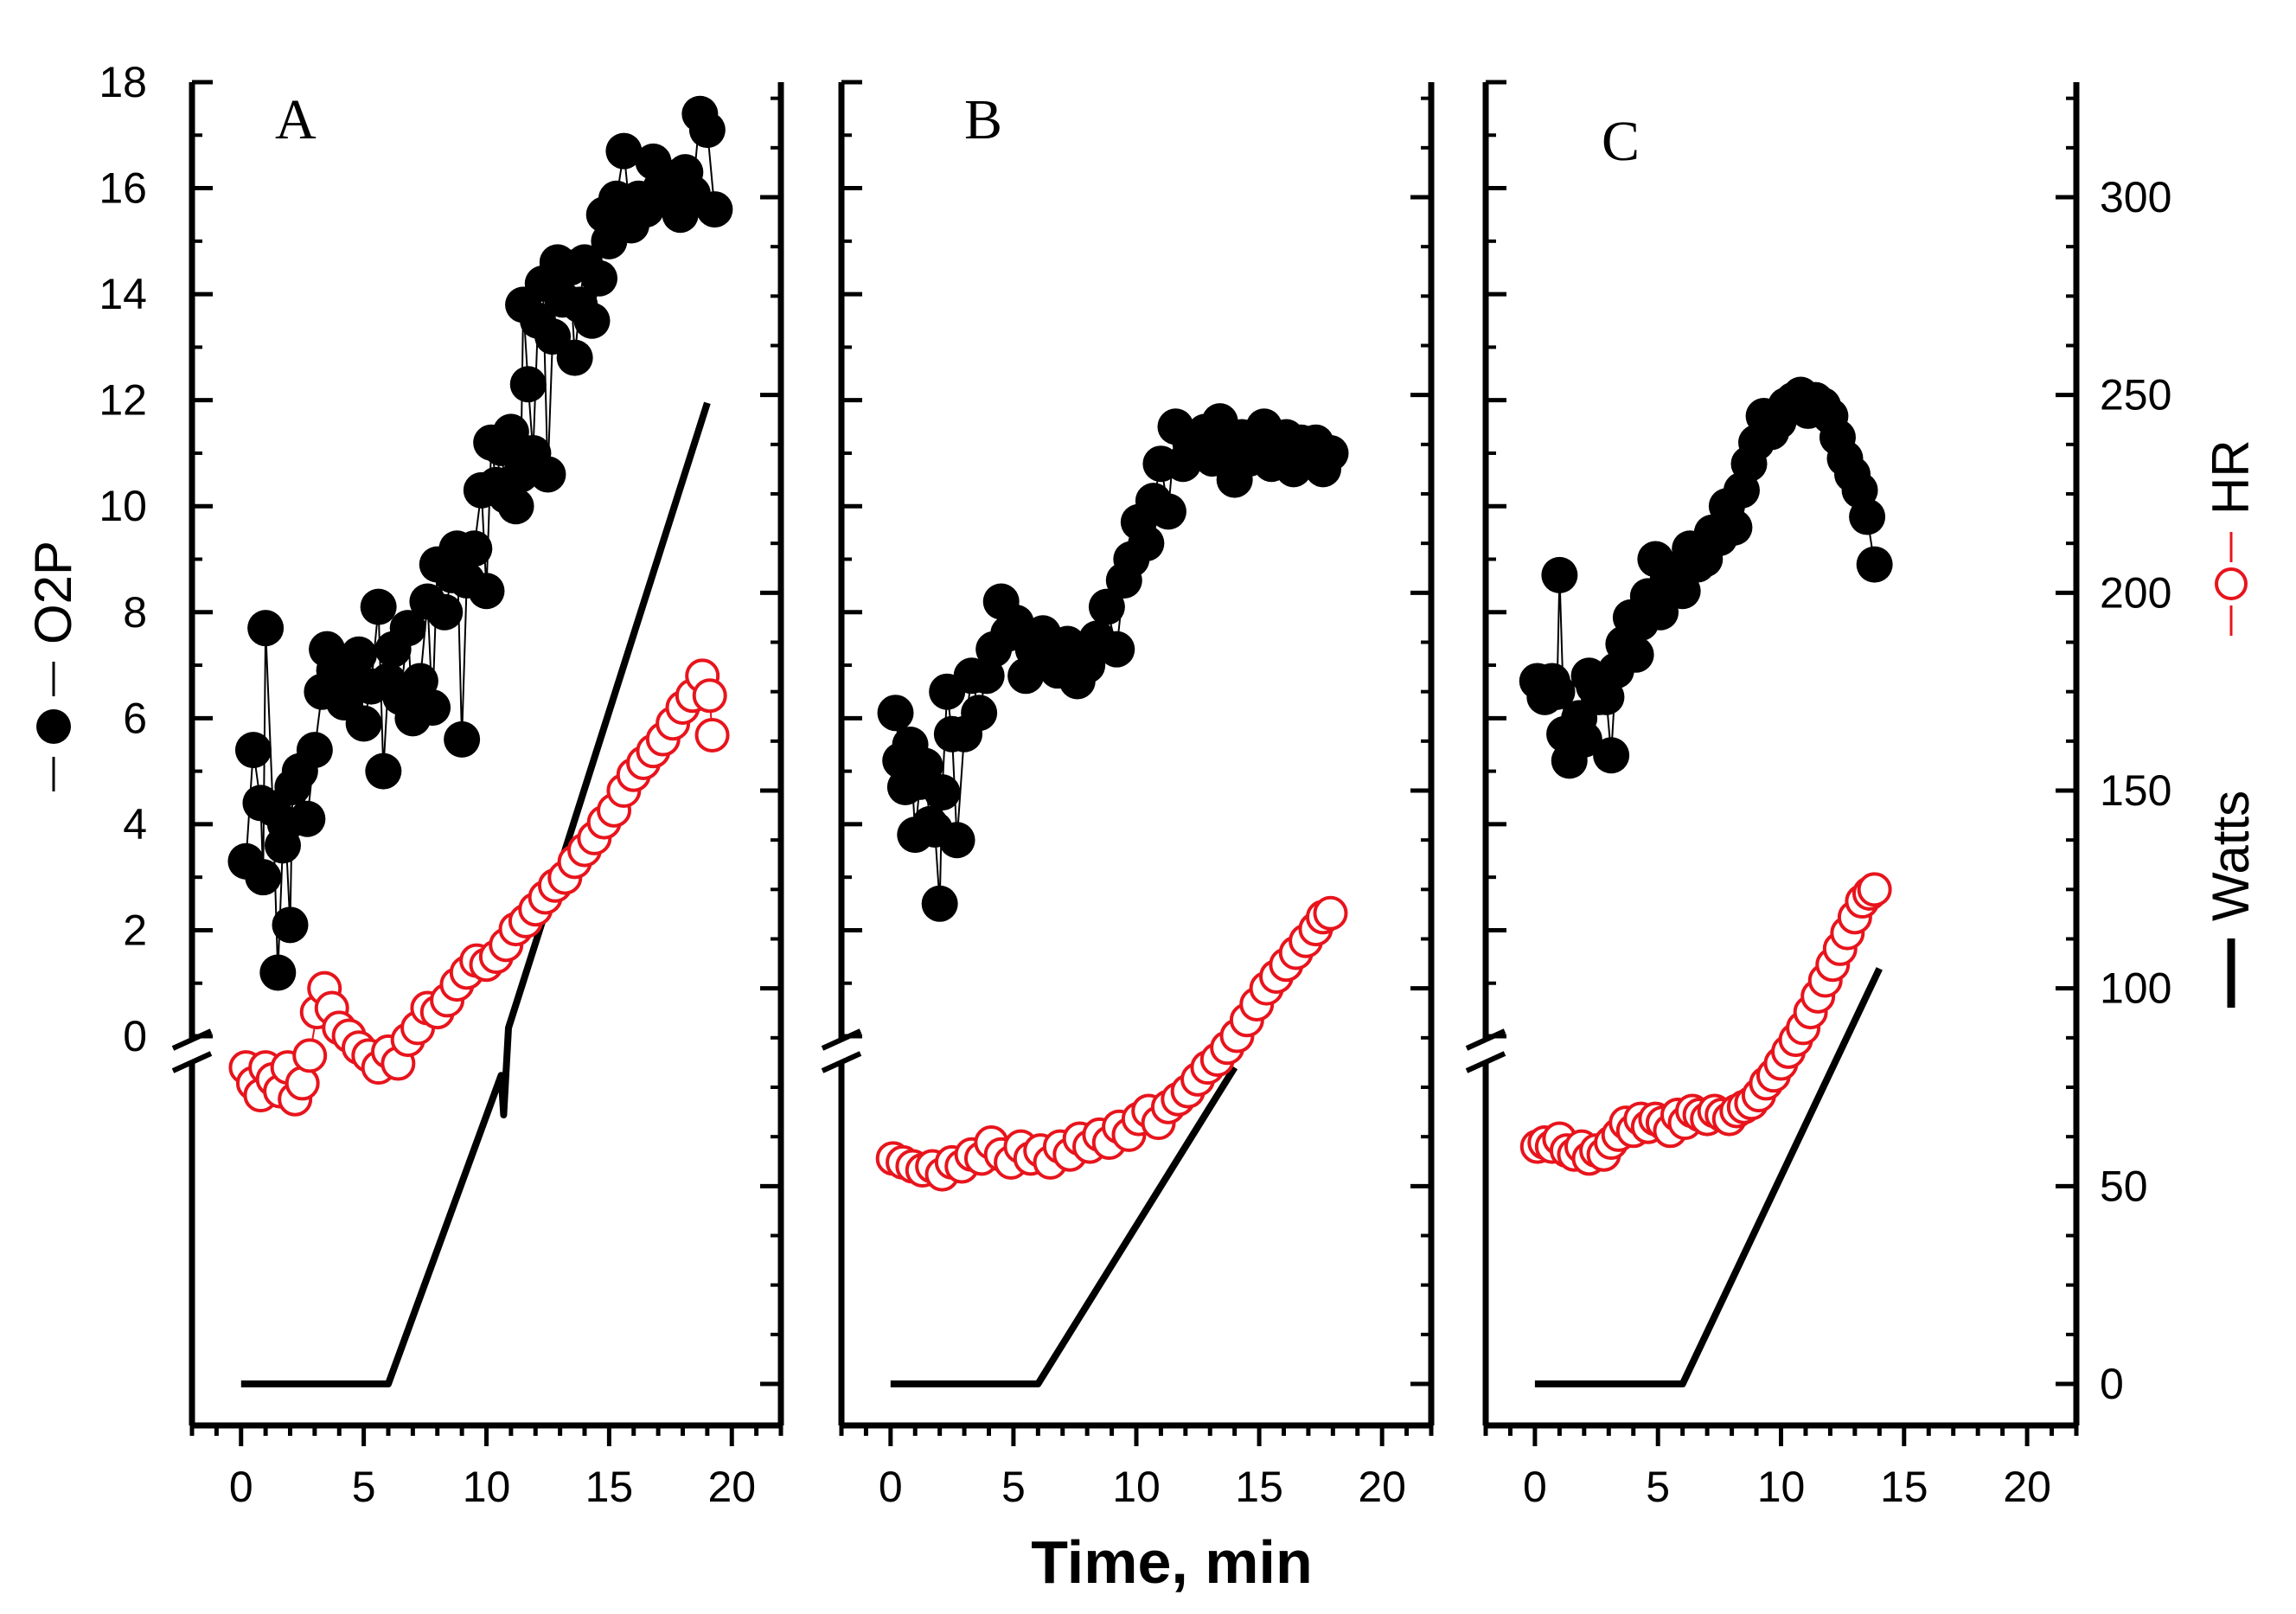 The image size is (2296, 1614). What do you see at coordinates (135, 930) in the screenshot?
I see `o2p-y-tick-label: 2` at bounding box center [135, 930].